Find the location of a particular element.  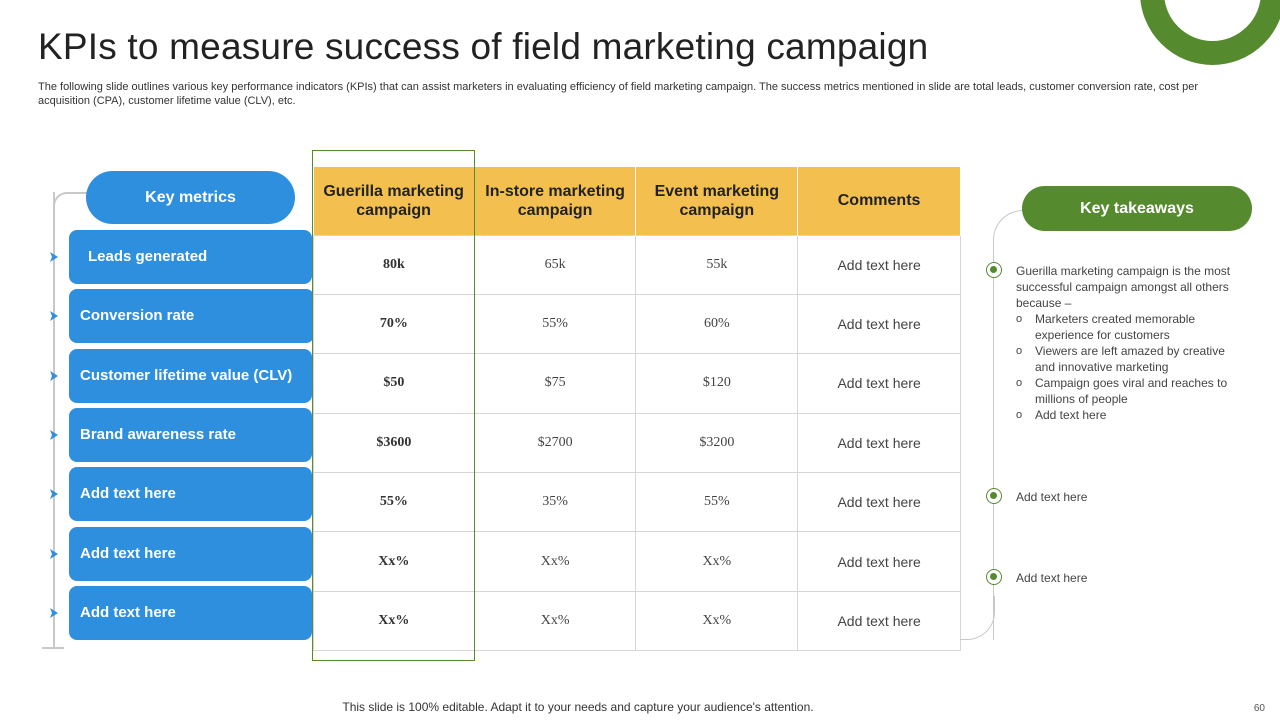

metric-brand-awareness: Brand awareness rate is located at coordinates (190, 435).